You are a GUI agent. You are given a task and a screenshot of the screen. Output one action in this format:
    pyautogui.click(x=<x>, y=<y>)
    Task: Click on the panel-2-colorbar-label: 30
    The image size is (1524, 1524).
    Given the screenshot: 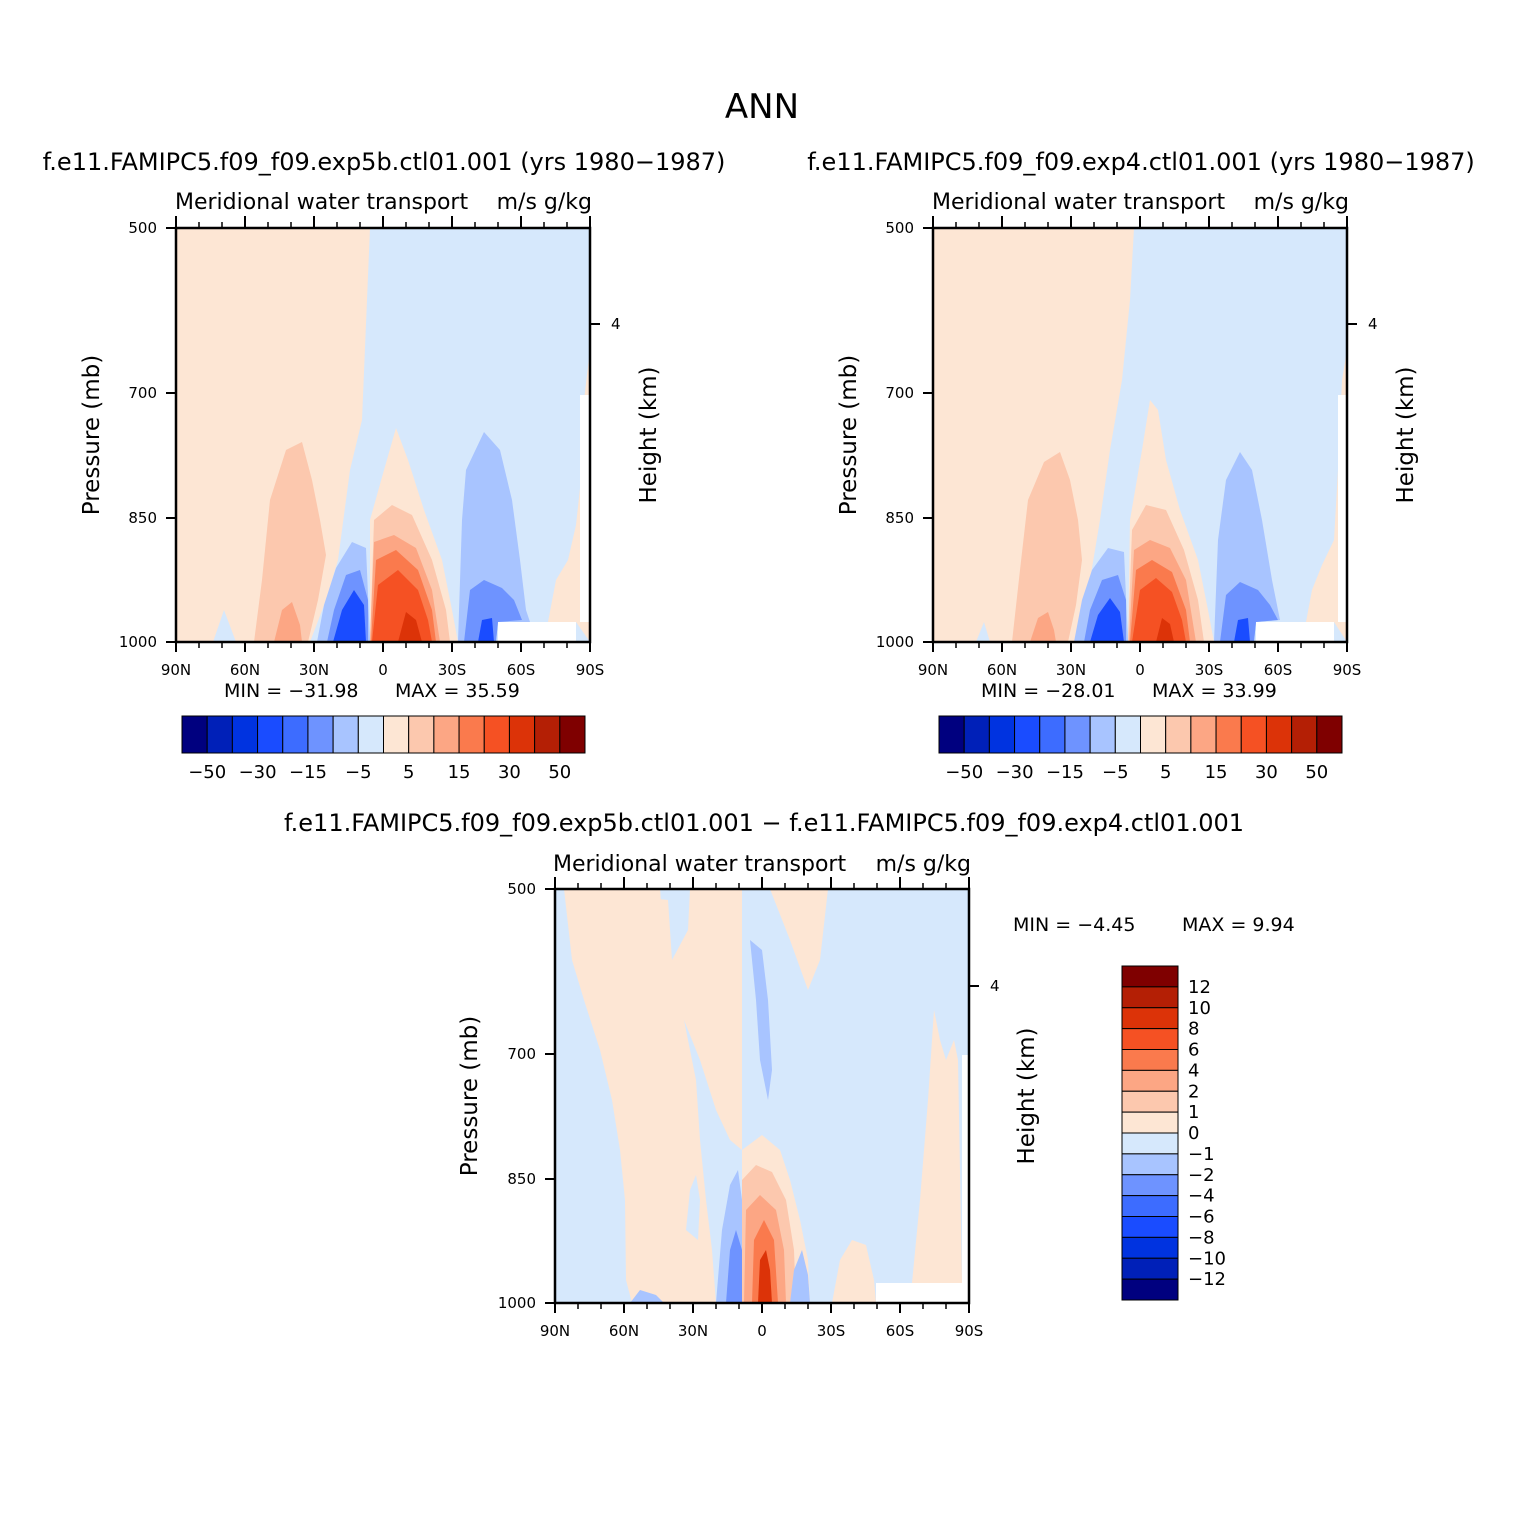 What is the action you would take?
    pyautogui.click(x=1266, y=772)
    